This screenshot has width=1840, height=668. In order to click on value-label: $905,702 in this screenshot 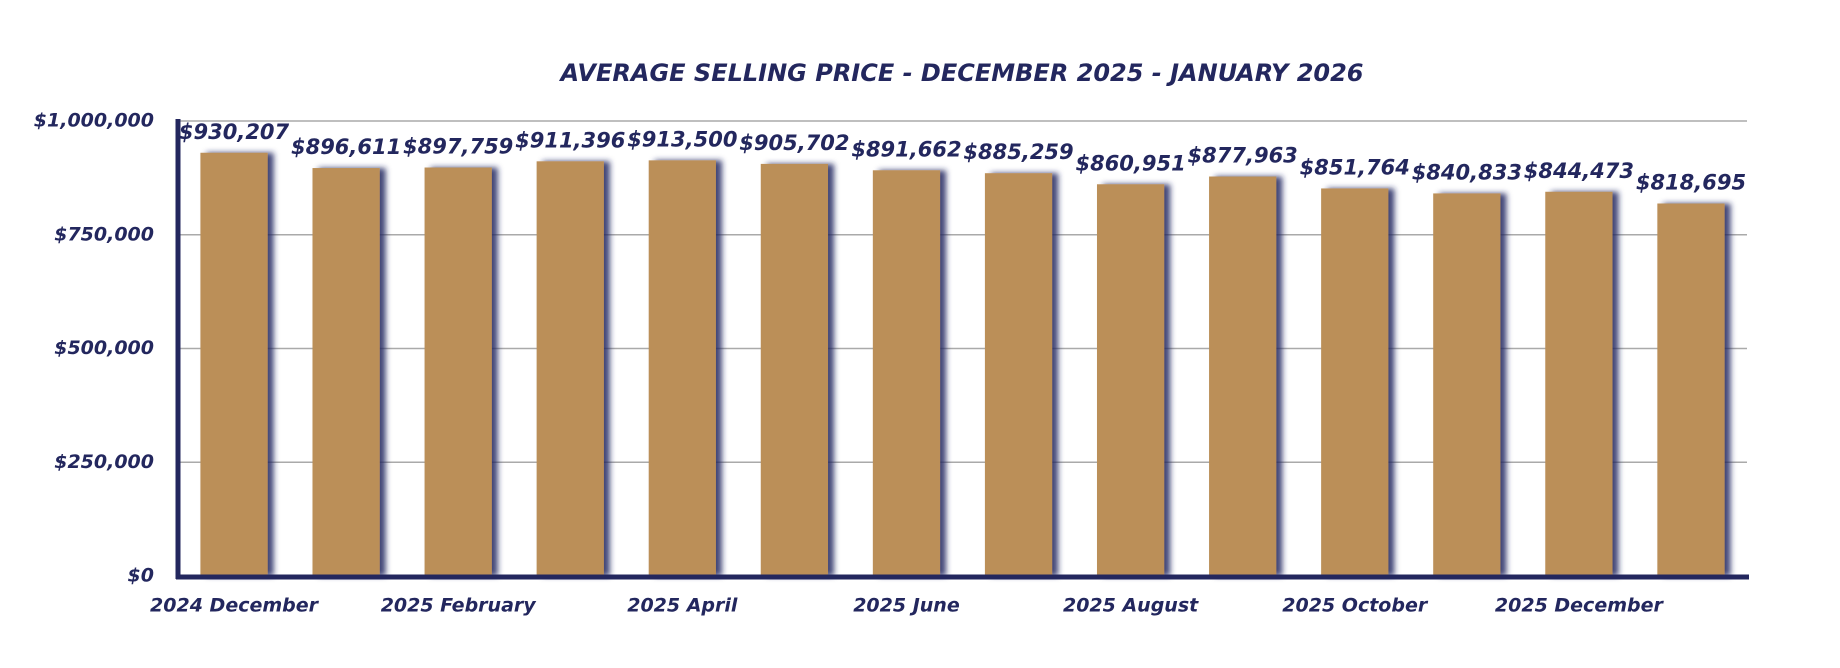, I will do `click(794, 143)`.